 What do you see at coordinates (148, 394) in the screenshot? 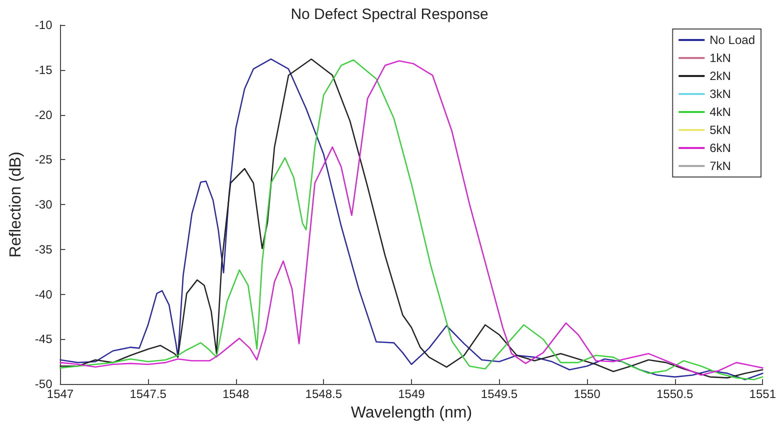
I see `x-tick-label: 1547.5` at bounding box center [148, 394].